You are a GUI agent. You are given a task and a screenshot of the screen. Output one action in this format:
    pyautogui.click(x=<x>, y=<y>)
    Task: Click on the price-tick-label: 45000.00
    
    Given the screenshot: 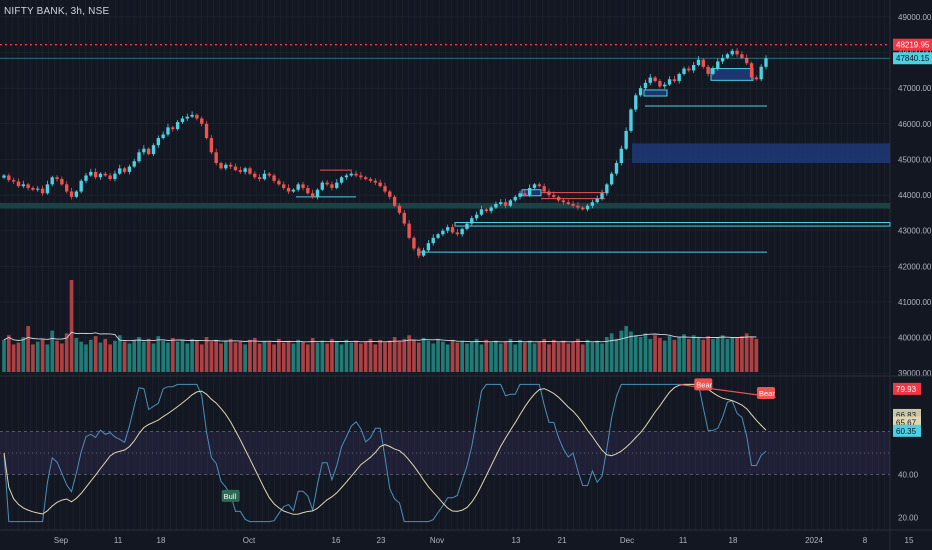 What is the action you would take?
    pyautogui.click(x=915, y=159)
    